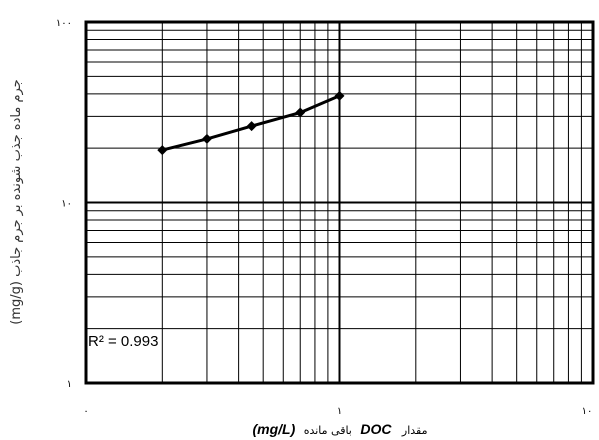 The width and height of the screenshot is (599, 440). What do you see at coordinates (123, 341) in the screenshot?
I see `r-squared-annotation: R² = 0.993` at bounding box center [123, 341].